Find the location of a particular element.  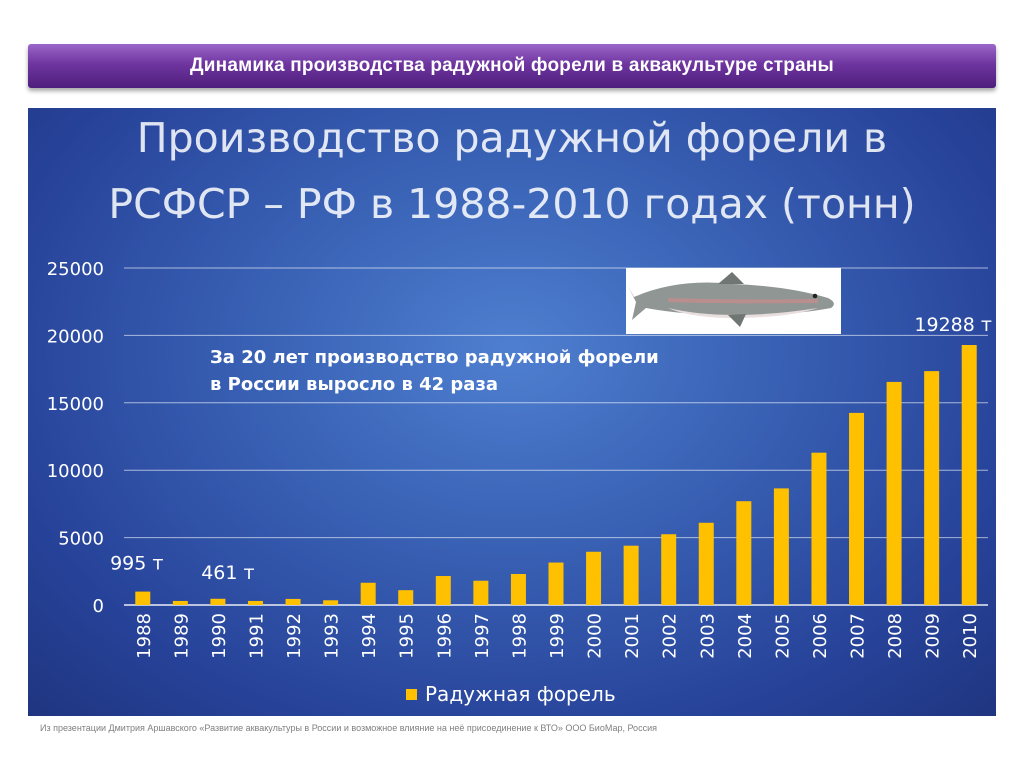

bar-2001 is located at coordinates (631, 575).